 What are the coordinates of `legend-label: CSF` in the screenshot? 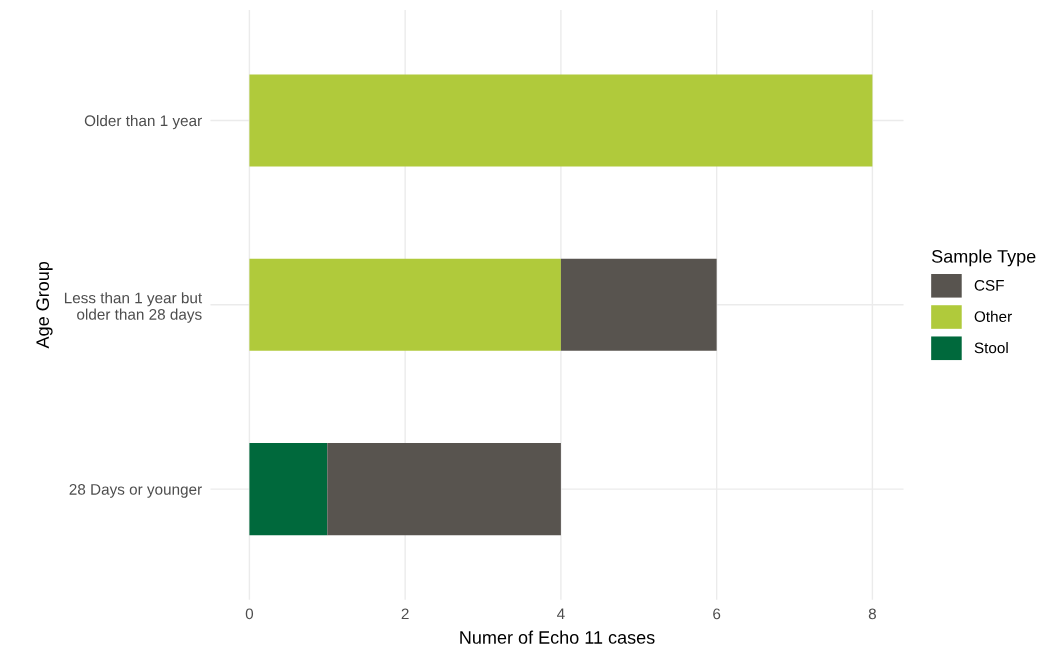 It's located at (989, 285).